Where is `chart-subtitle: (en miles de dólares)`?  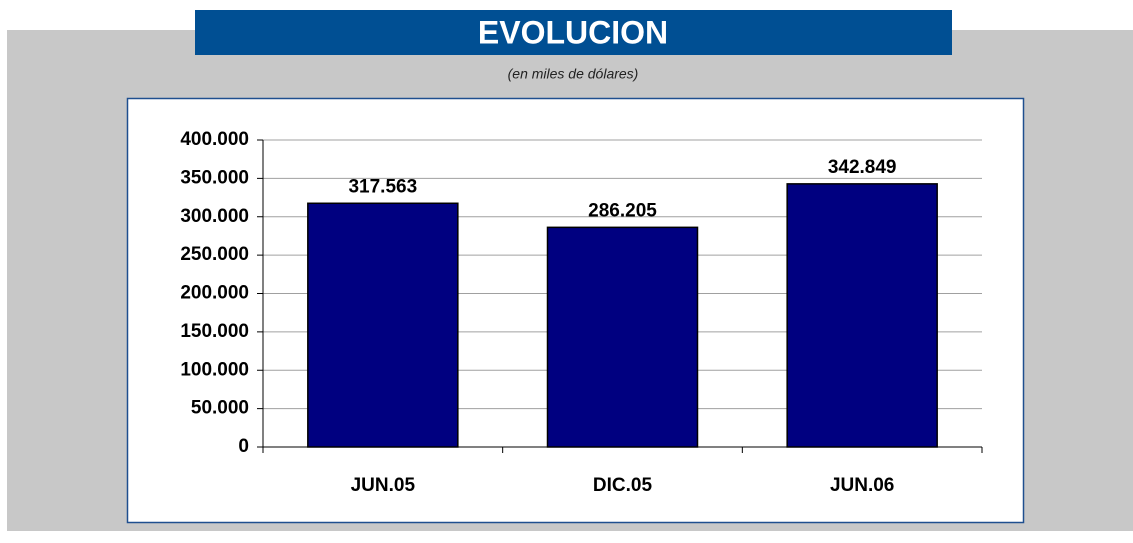
chart-subtitle: (en miles de dólares) is located at coordinates (573, 74).